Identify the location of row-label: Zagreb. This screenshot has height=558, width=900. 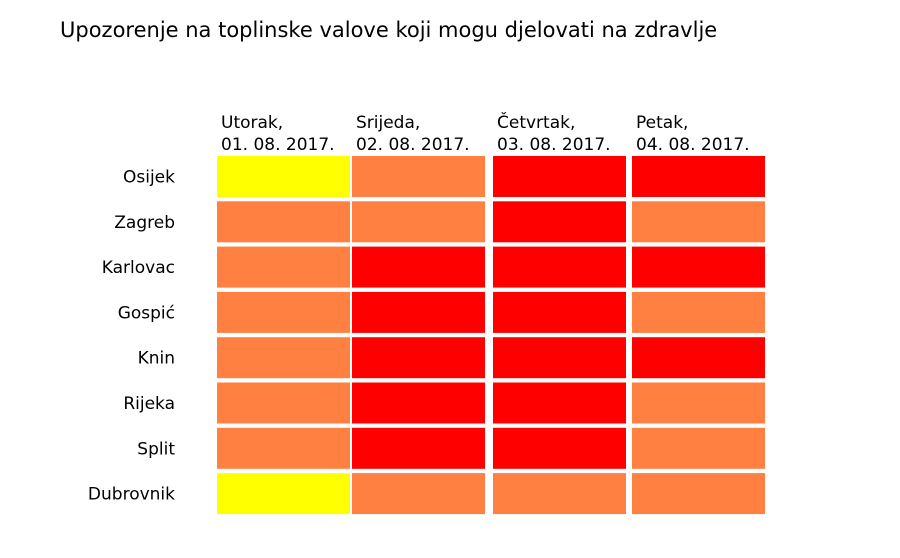
(144, 223).